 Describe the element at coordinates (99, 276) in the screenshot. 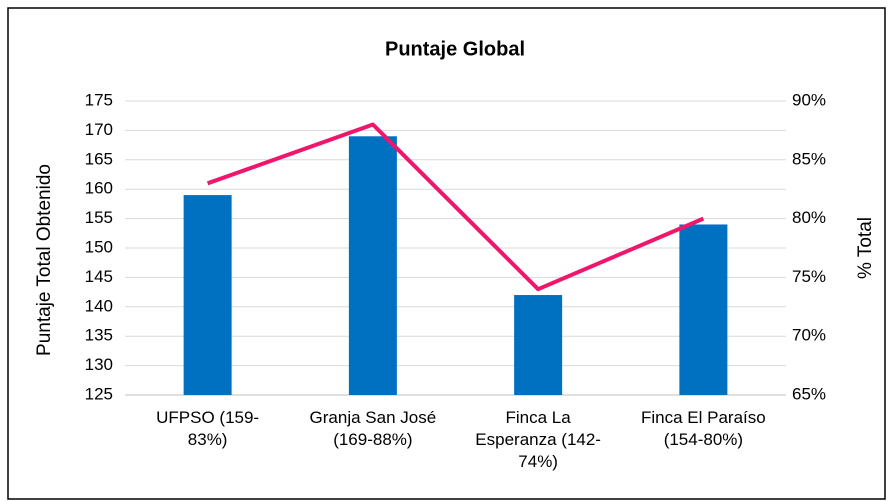

I see `y-tick-label: 145` at that location.